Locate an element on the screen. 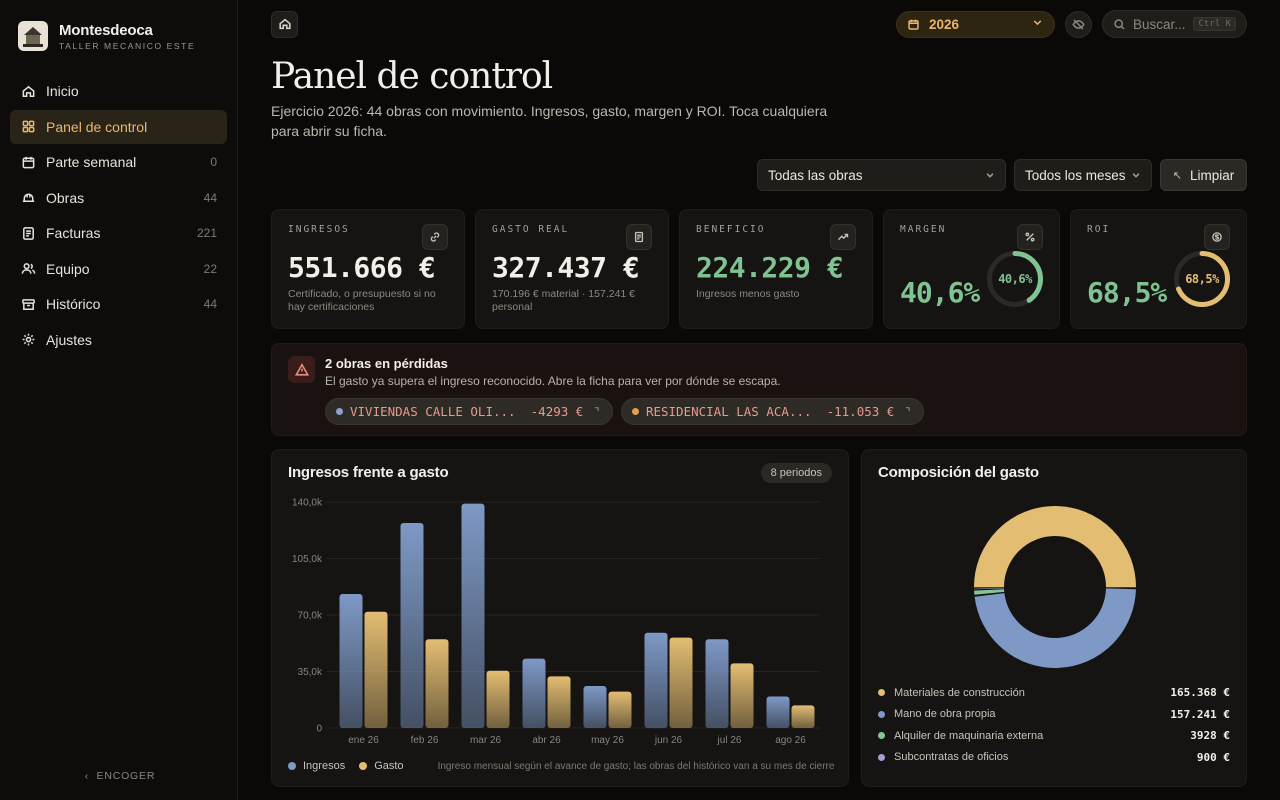  receipt-icon is located at coordinates (639, 237).